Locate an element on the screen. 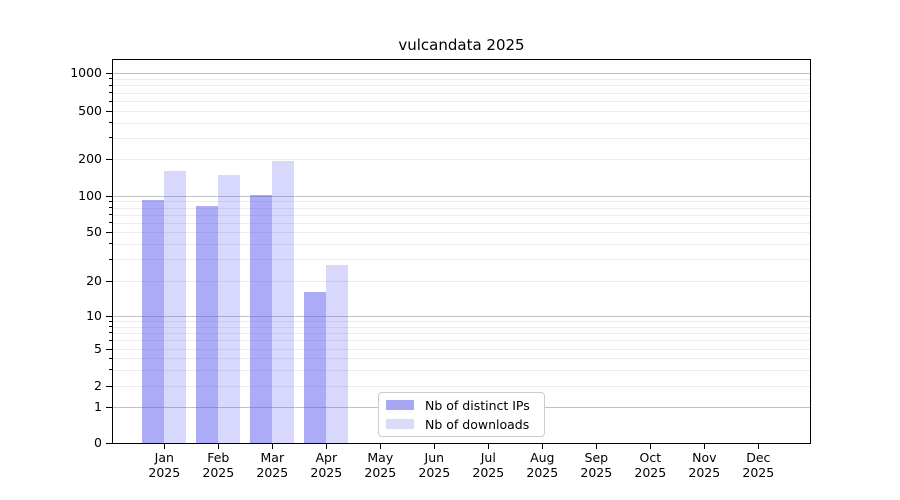  x-tick-label-line: Apr is located at coordinates (326, 457).